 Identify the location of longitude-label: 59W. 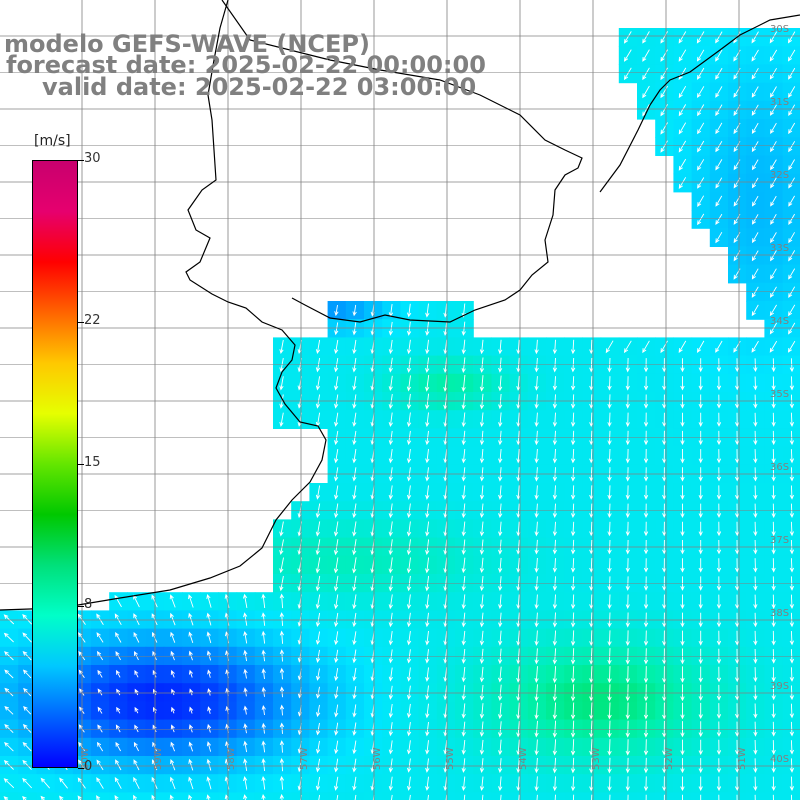
(158, 758).